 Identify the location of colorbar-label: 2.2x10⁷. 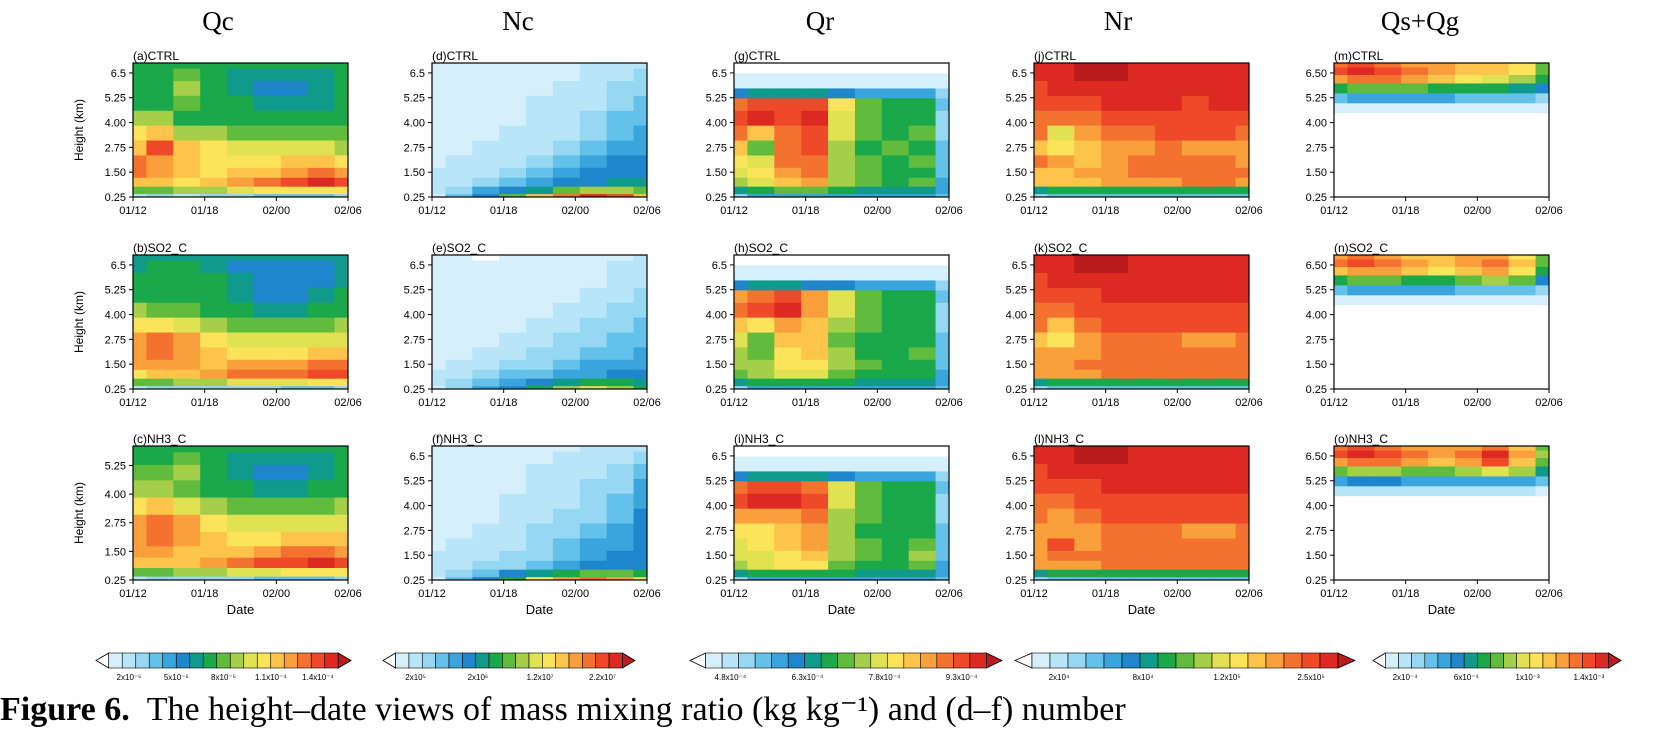
(602, 677).